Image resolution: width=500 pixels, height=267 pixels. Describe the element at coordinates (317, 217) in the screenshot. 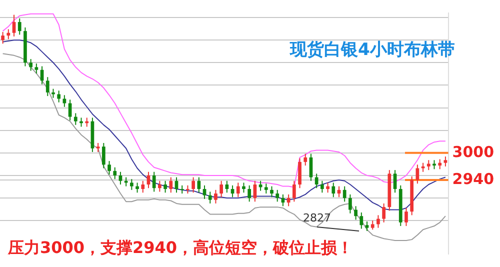

I see `annotation: 2827` at that location.